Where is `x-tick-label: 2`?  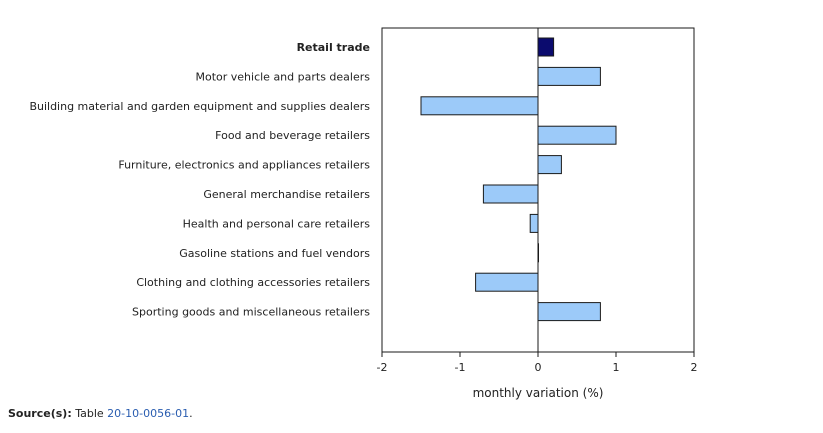 x-tick-label: 2 is located at coordinates (694, 367).